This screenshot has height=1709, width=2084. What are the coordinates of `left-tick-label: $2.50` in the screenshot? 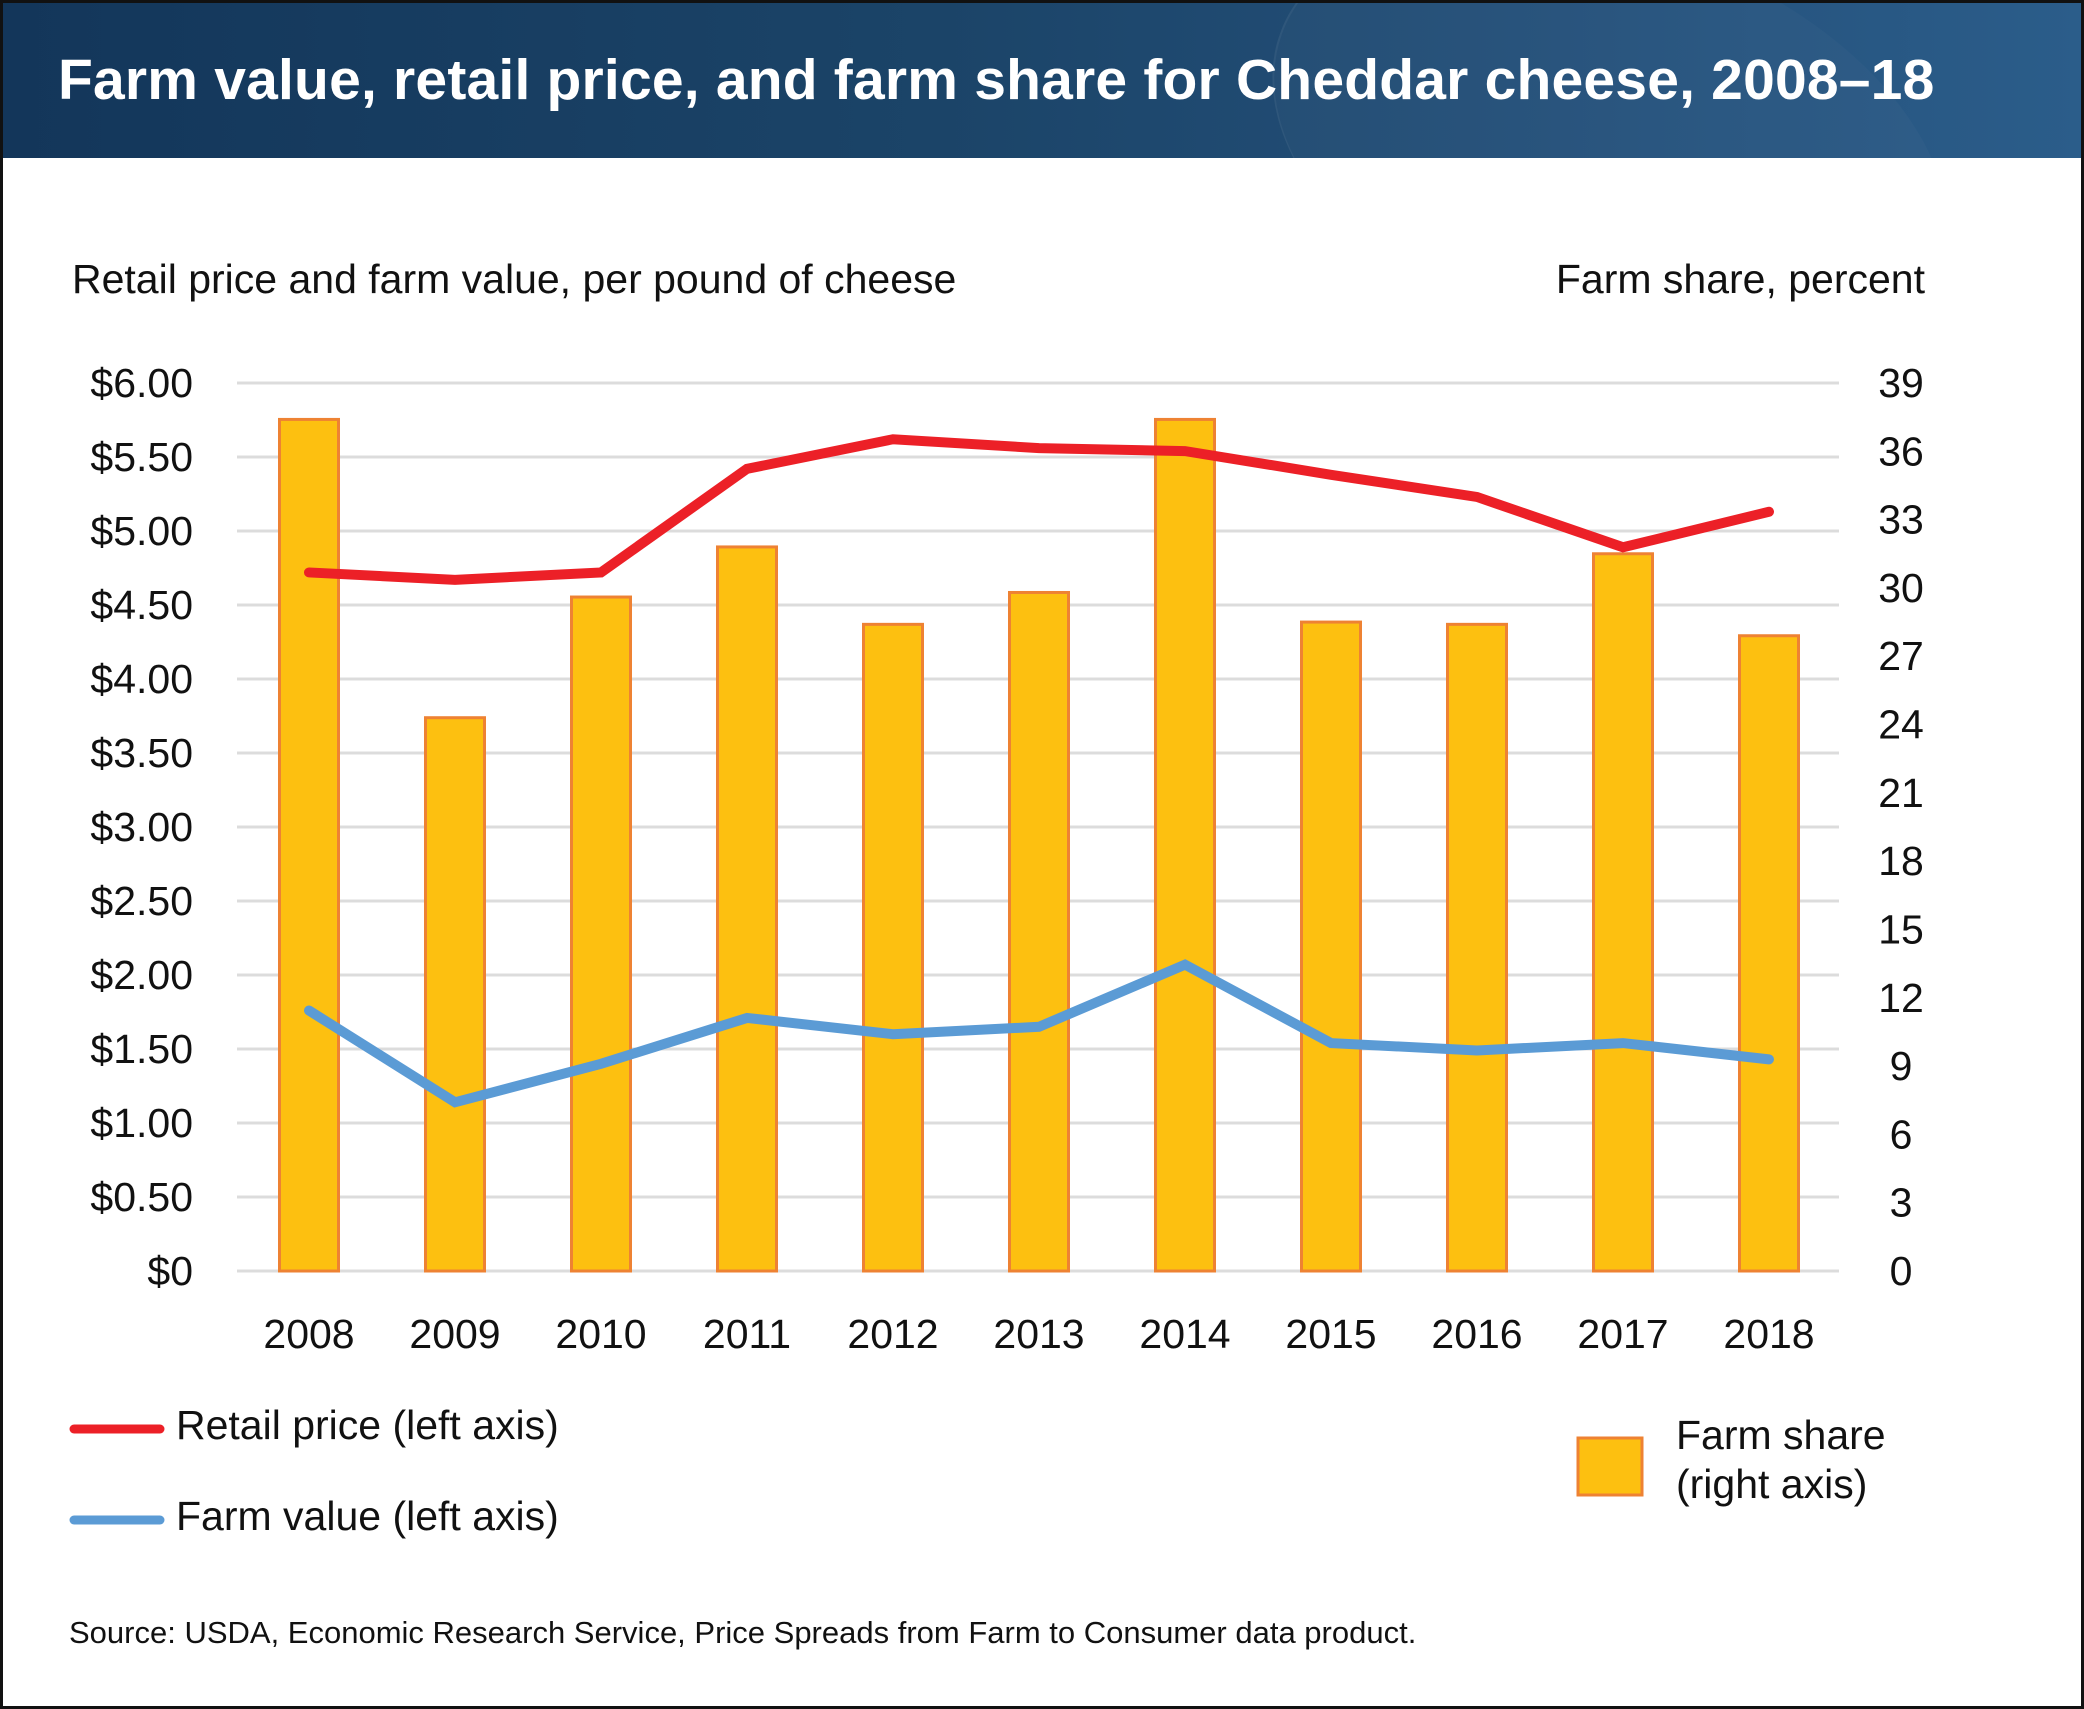 It's located at (141, 901).